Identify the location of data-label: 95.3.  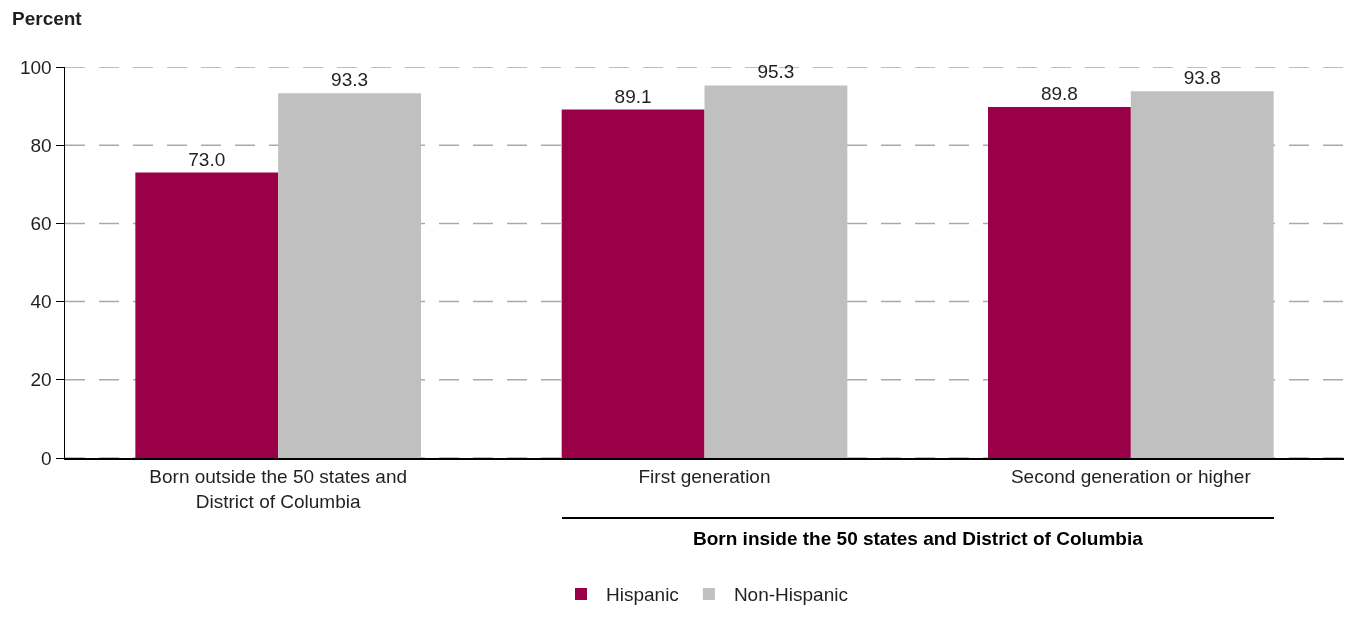
(776, 72).